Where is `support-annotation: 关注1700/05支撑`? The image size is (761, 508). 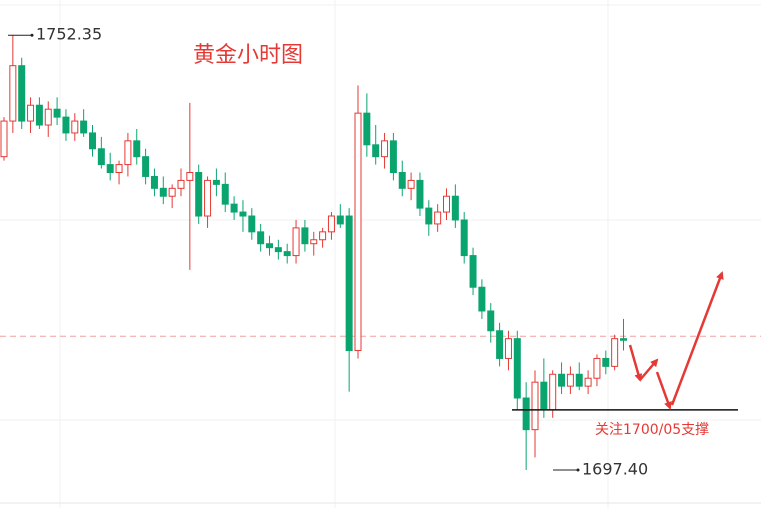
support-annotation: 关注1700/05支撑 is located at coordinates (652, 430).